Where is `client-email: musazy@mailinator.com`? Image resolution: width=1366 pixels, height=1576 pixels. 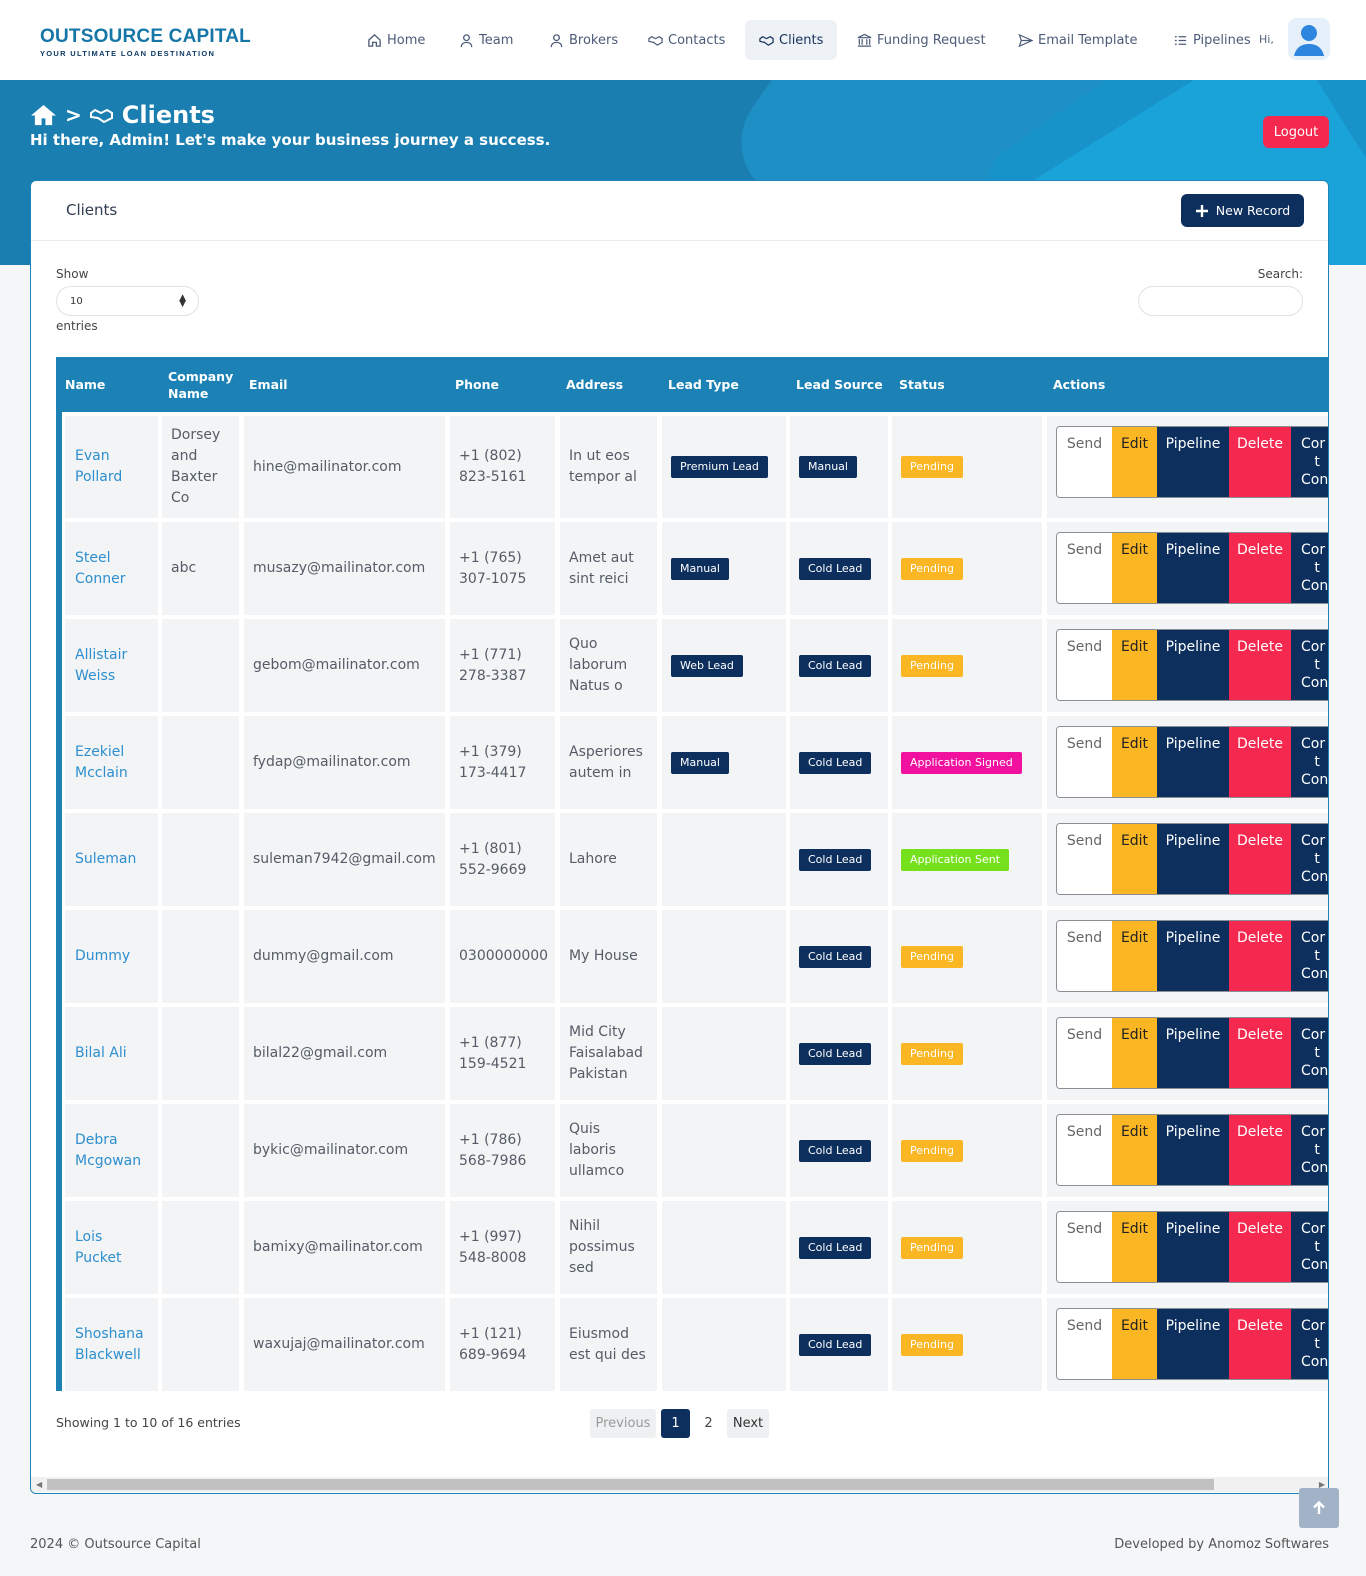
client-email: musazy@mailinator.com is located at coordinates (339, 568).